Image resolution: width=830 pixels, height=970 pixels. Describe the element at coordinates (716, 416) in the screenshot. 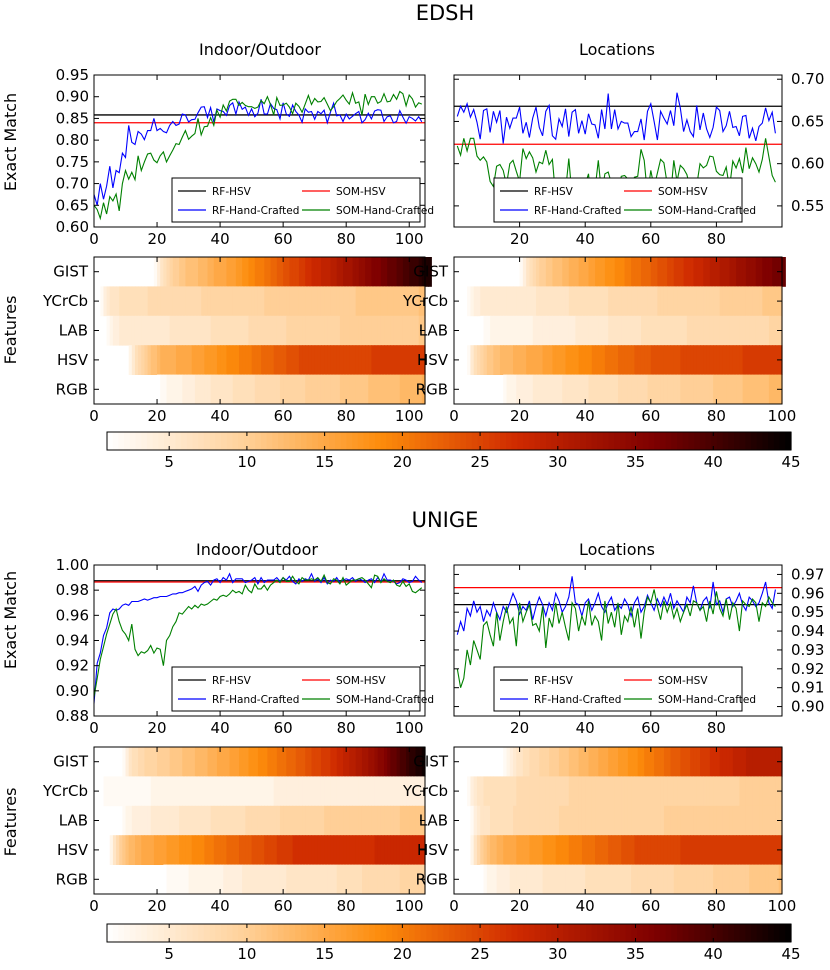

I see `edsh-locations-heatmap-xtick-label-4: 80` at that location.